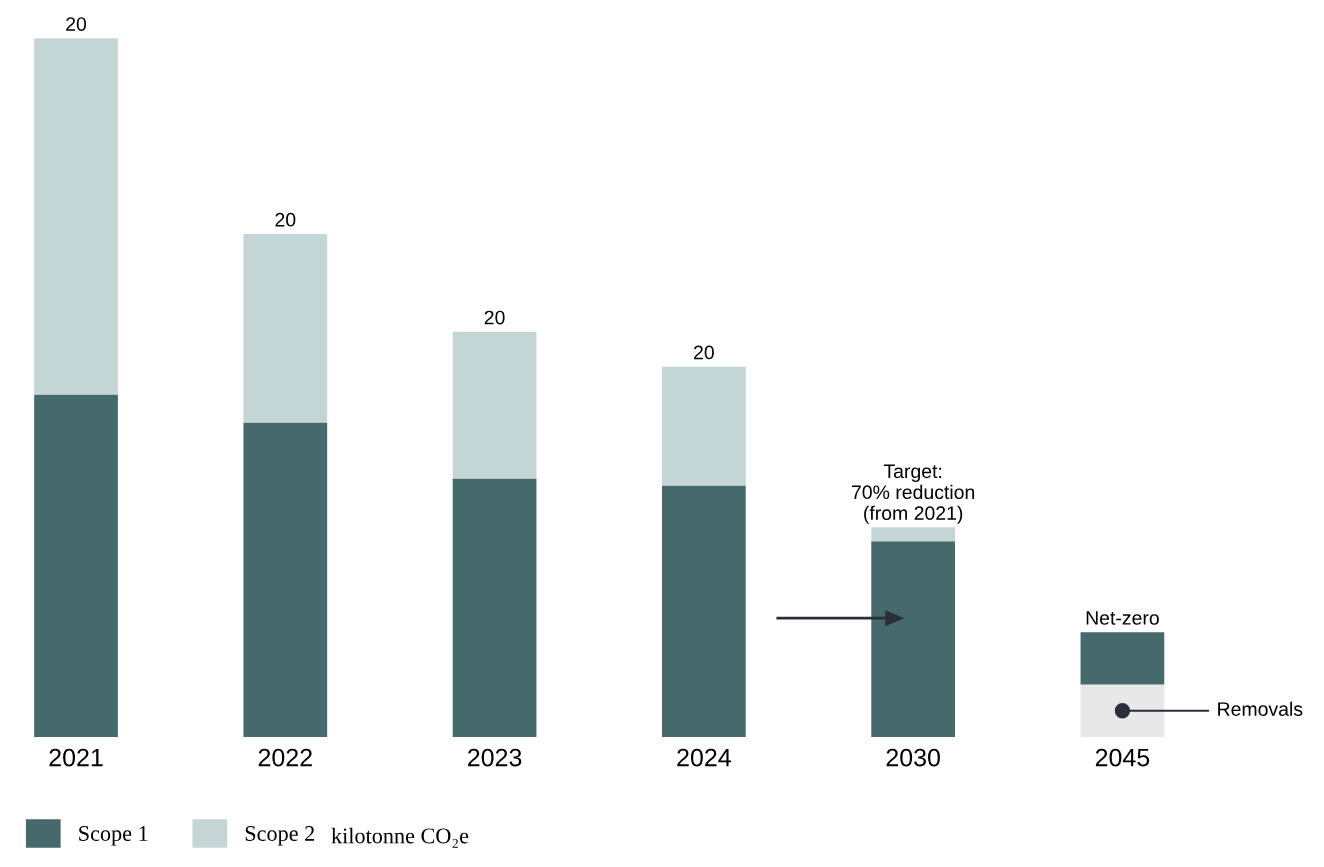 The height and width of the screenshot is (867, 1324). Describe the element at coordinates (913, 757) in the screenshot. I see `x-tick-label: 2030` at that location.